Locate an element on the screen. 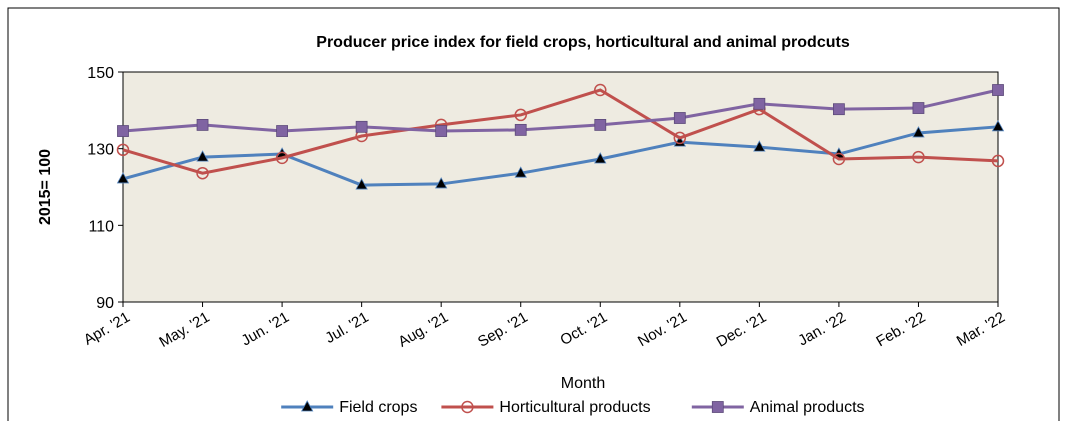 This screenshot has width=1067, height=421. y-tick-label: 150 is located at coordinates (100, 73).